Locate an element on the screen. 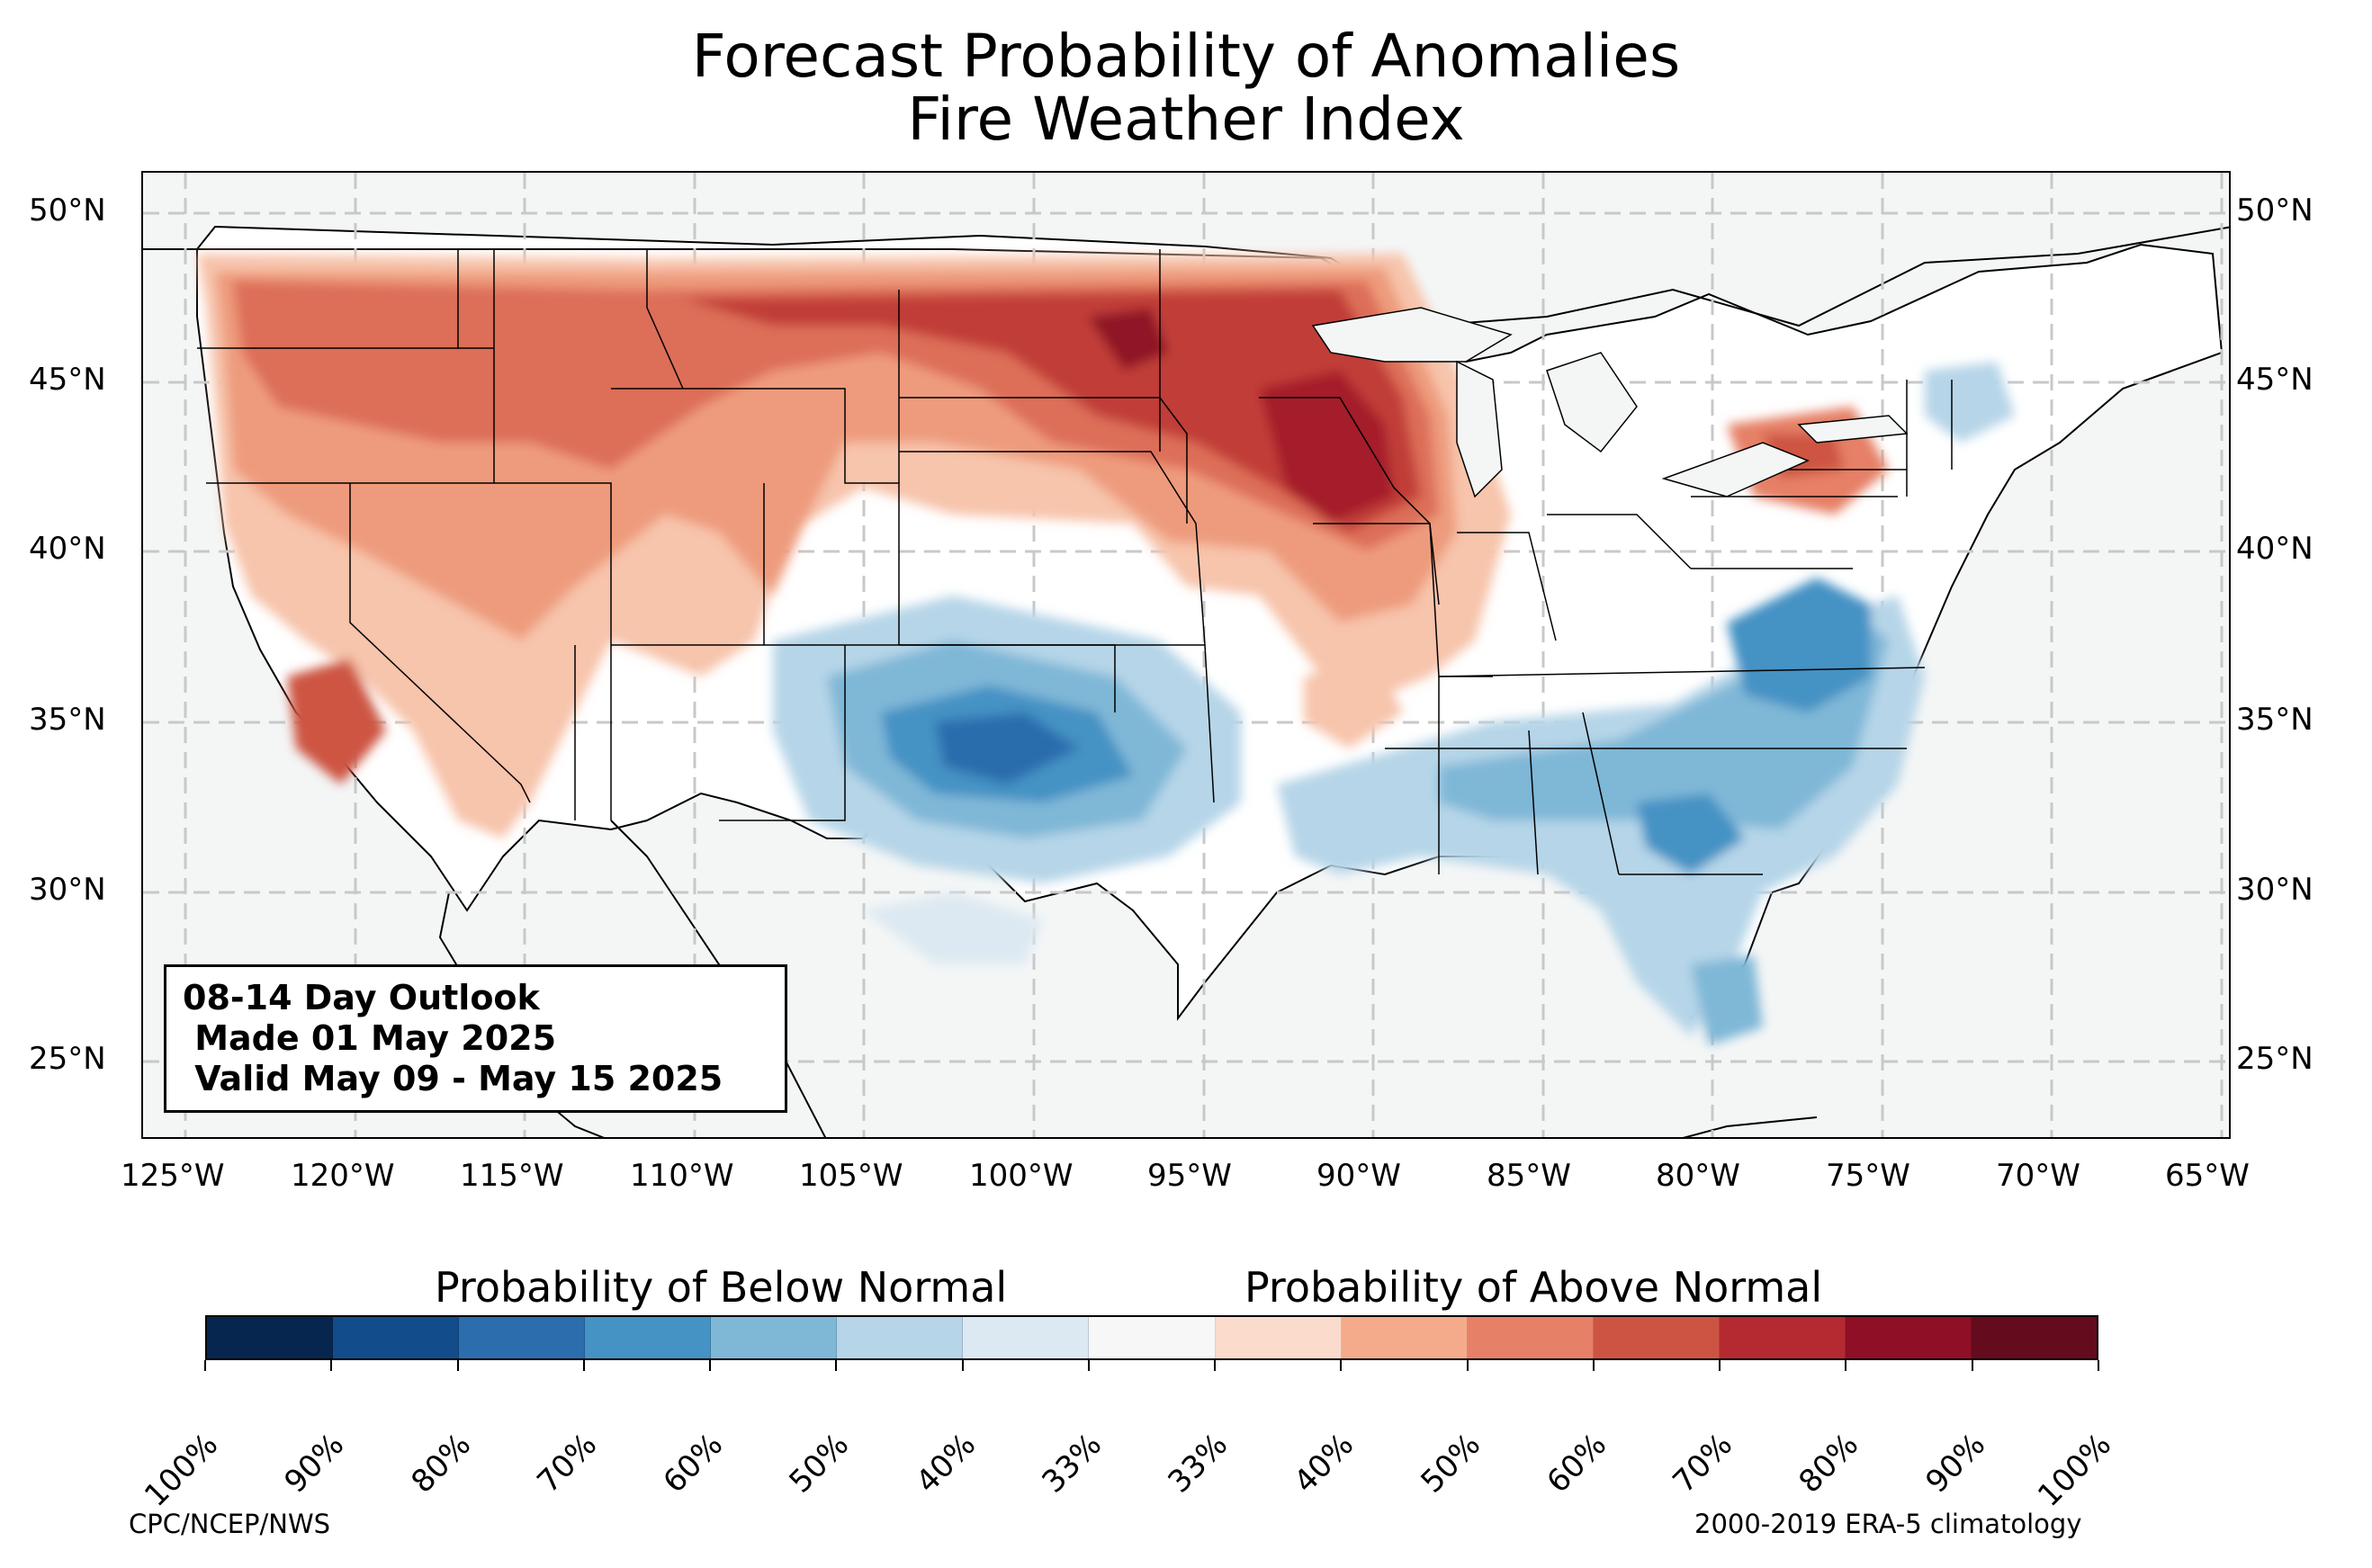 This screenshot has width=2372, height=1568. canada-boundary is located at coordinates (1186, 276).